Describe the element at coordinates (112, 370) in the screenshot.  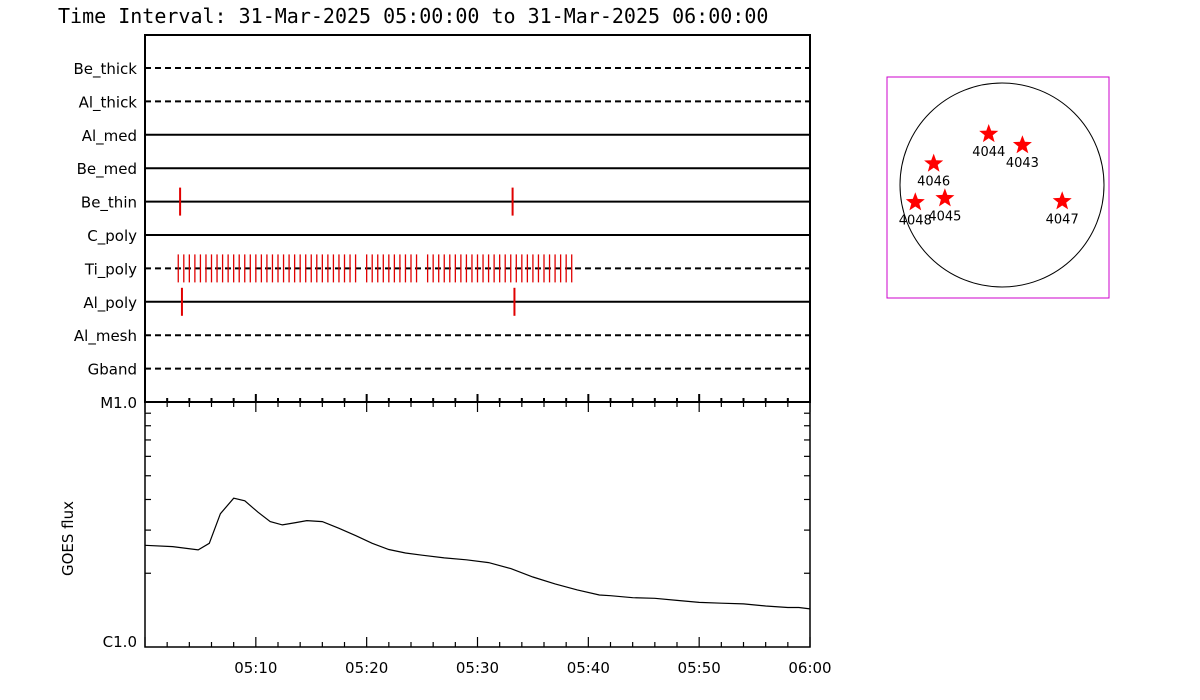
I see `filter-label-Gband: Gband` at that location.